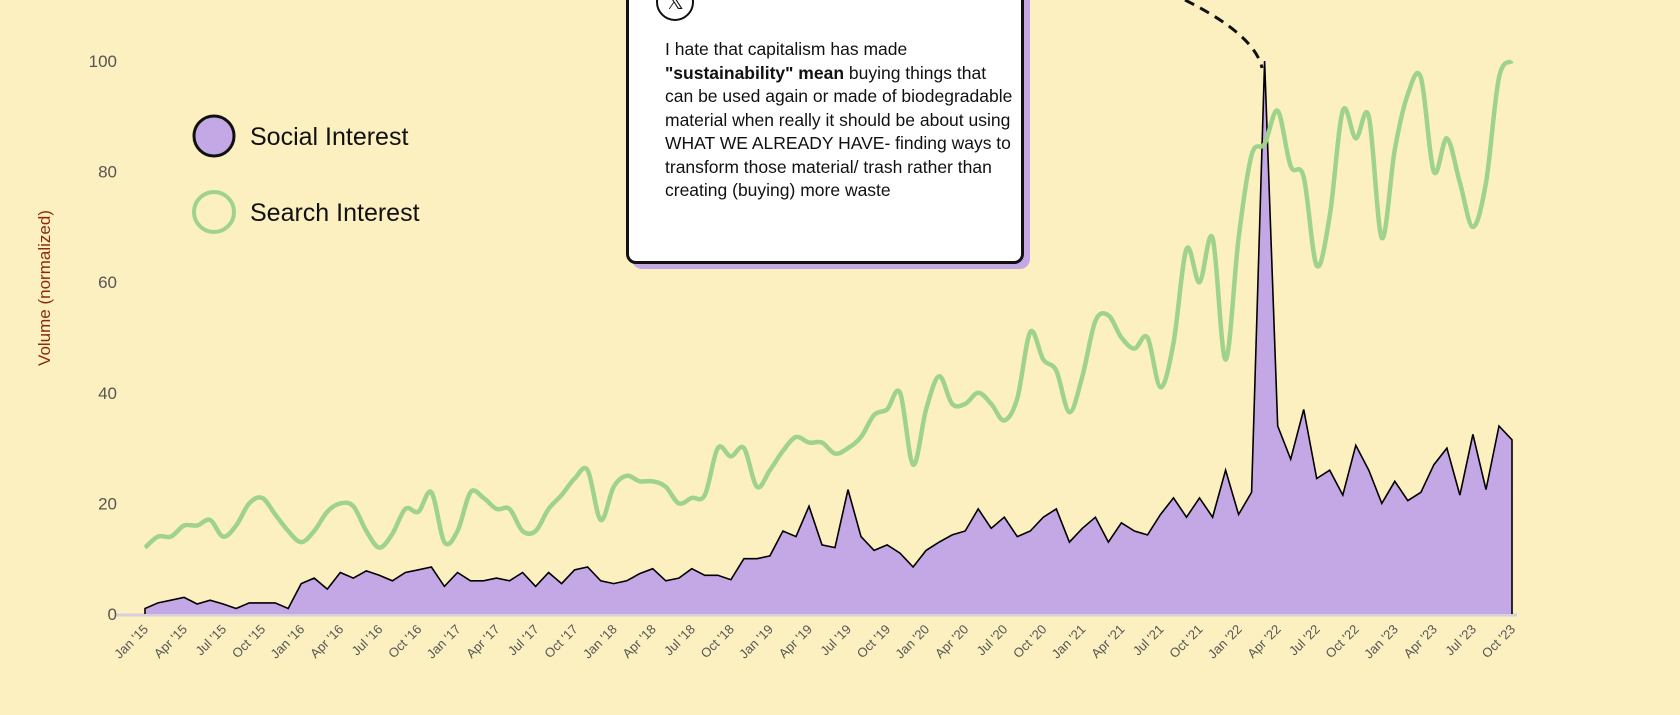  What do you see at coordinates (367, 640) in the screenshot?
I see `x-tick-label: Jul '16` at bounding box center [367, 640].